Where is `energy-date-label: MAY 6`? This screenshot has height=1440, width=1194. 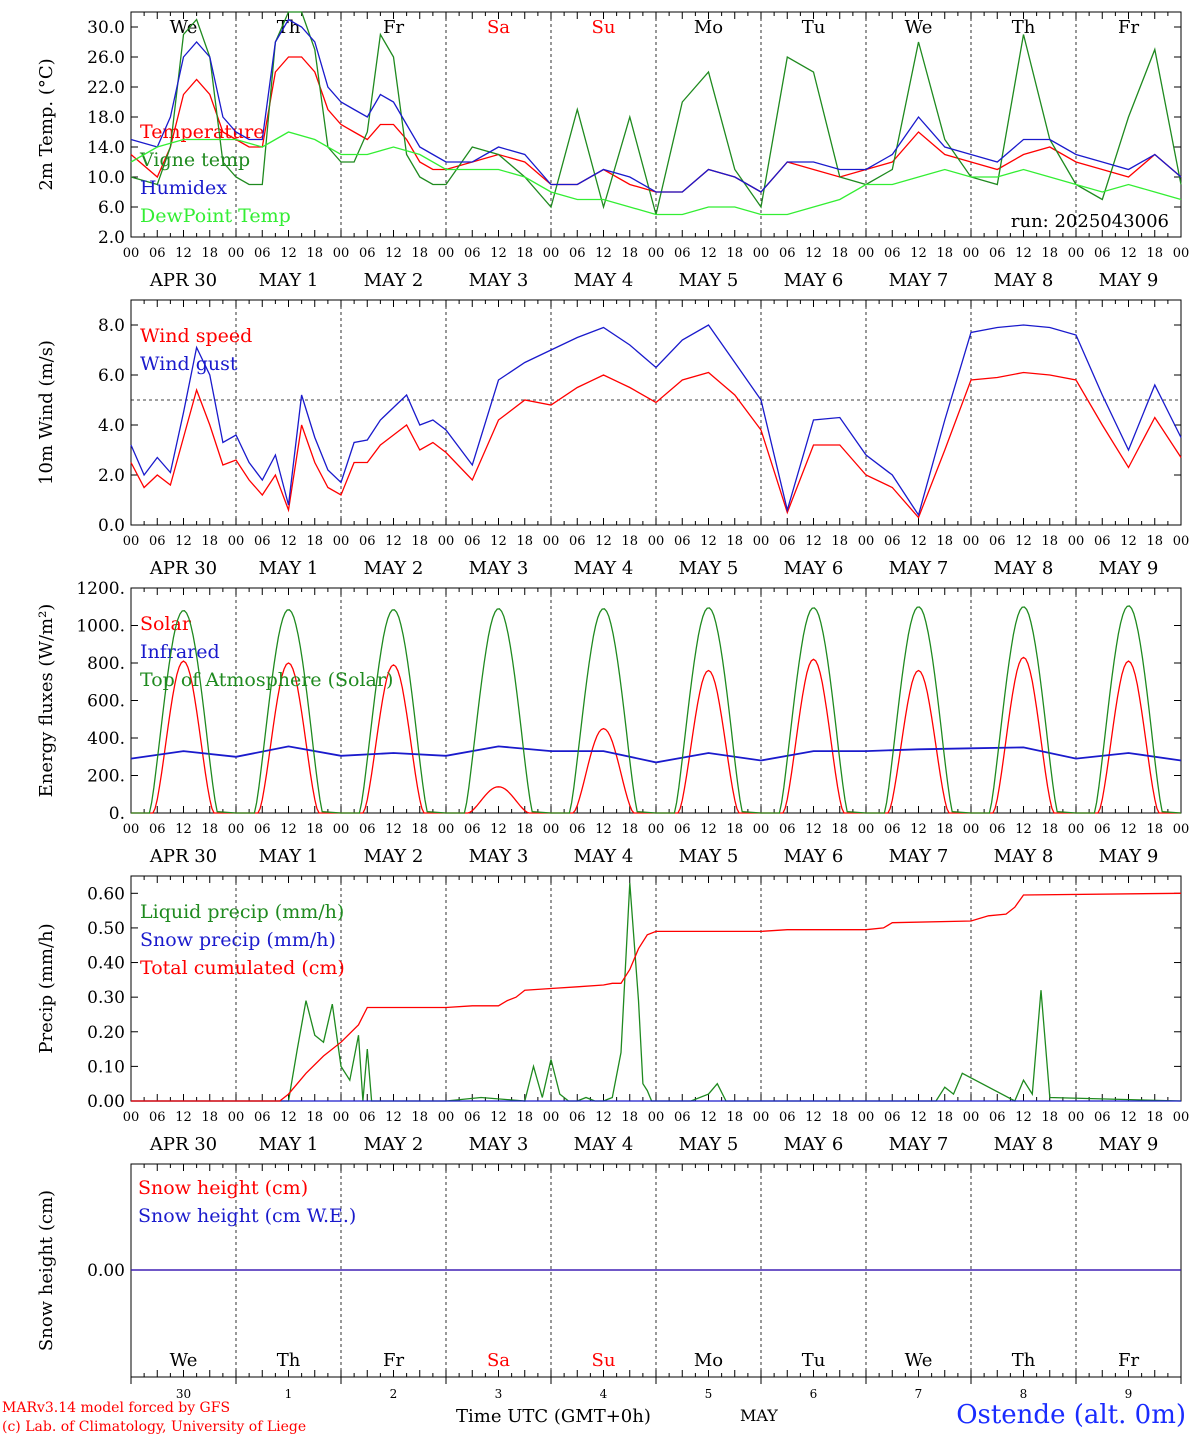 energy-date-label: MAY 6 is located at coordinates (814, 856).